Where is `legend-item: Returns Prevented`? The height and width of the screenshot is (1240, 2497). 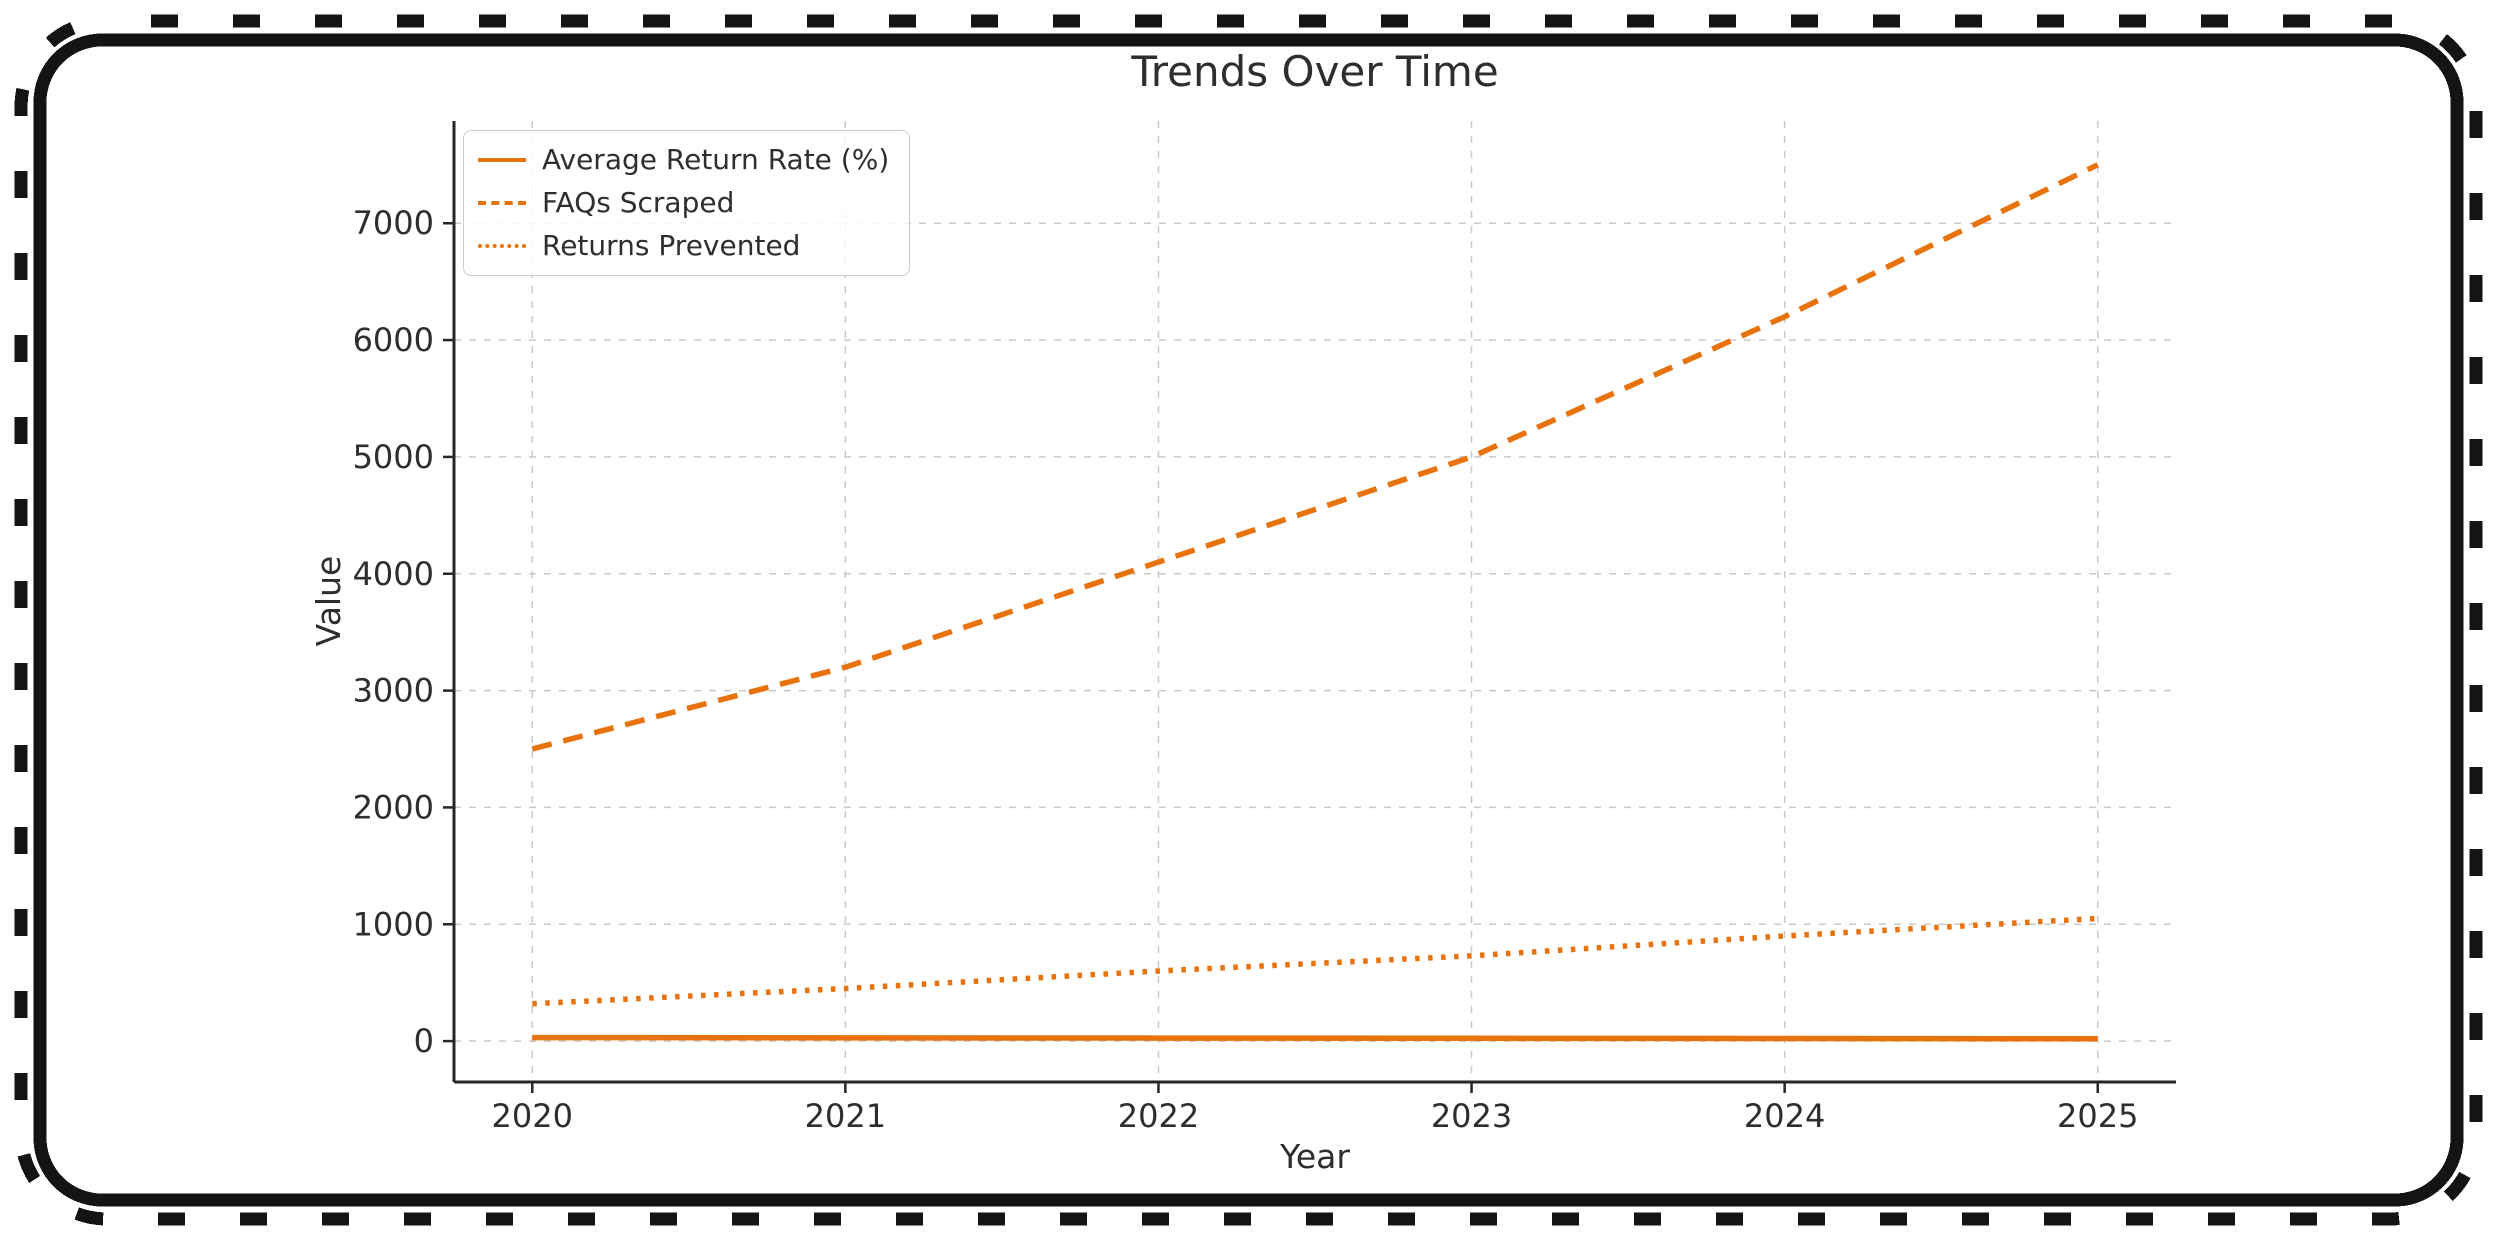
legend-item: Returns Prevented is located at coordinates (683, 246).